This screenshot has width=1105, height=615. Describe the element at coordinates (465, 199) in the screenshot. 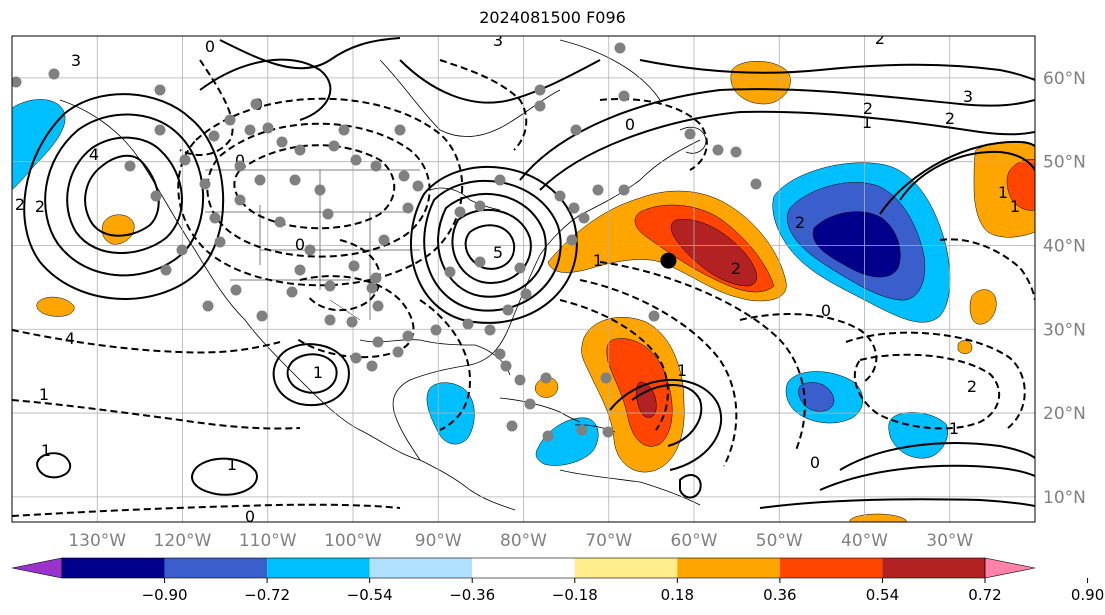

I see `coastline-great-lakes` at that location.